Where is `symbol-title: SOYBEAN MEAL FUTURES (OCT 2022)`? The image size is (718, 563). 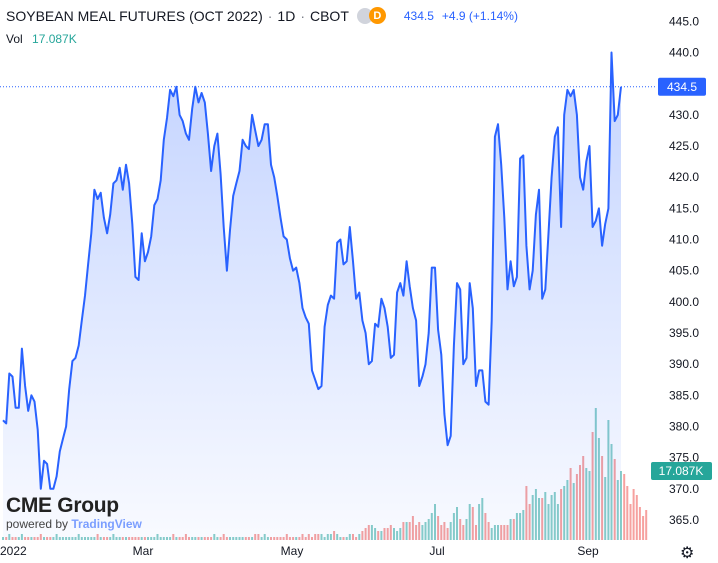
symbol-title: SOYBEAN MEAL FUTURES (OCT 2022) is located at coordinates (134, 15).